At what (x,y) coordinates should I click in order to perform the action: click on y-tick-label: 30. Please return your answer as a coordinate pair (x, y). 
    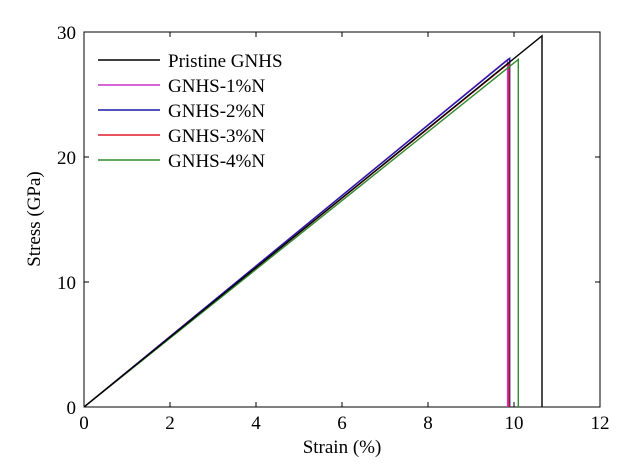
    Looking at the image, I should click on (66, 33).